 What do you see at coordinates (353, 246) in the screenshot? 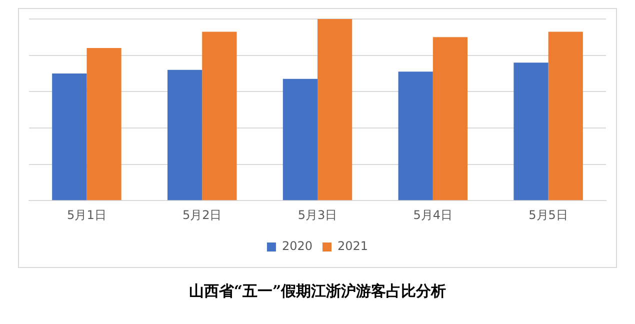
I see `legend-label: 2021` at bounding box center [353, 246].